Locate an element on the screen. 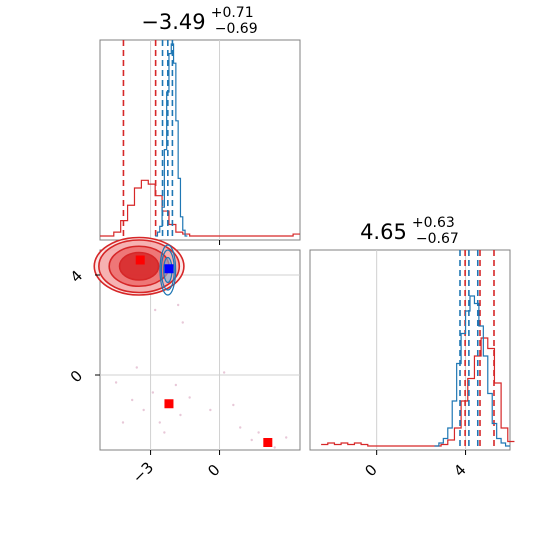  panel-param2-frame is located at coordinates (410, 350).